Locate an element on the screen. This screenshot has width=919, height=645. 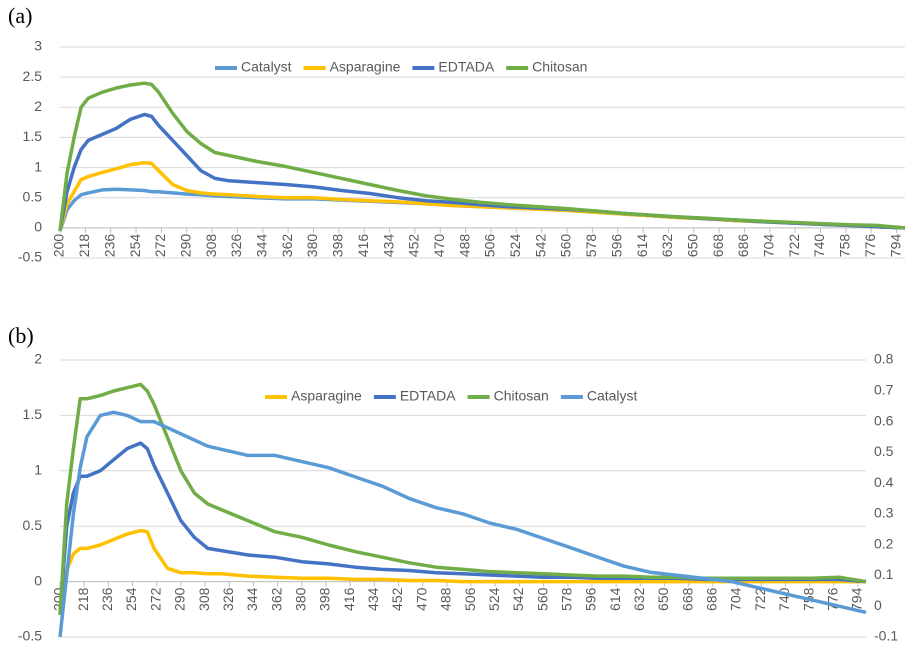
y2-tick-label: -0.1 is located at coordinates (886, 636).